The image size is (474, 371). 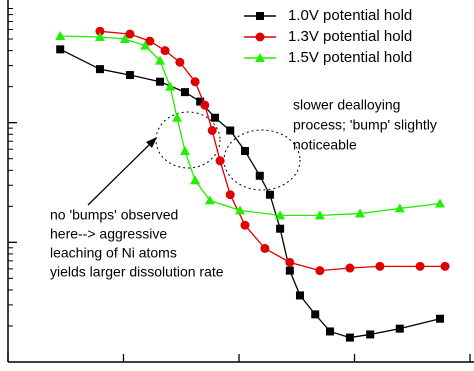 I want to click on legend-label: 1.3V potential hold, so click(x=350, y=36).